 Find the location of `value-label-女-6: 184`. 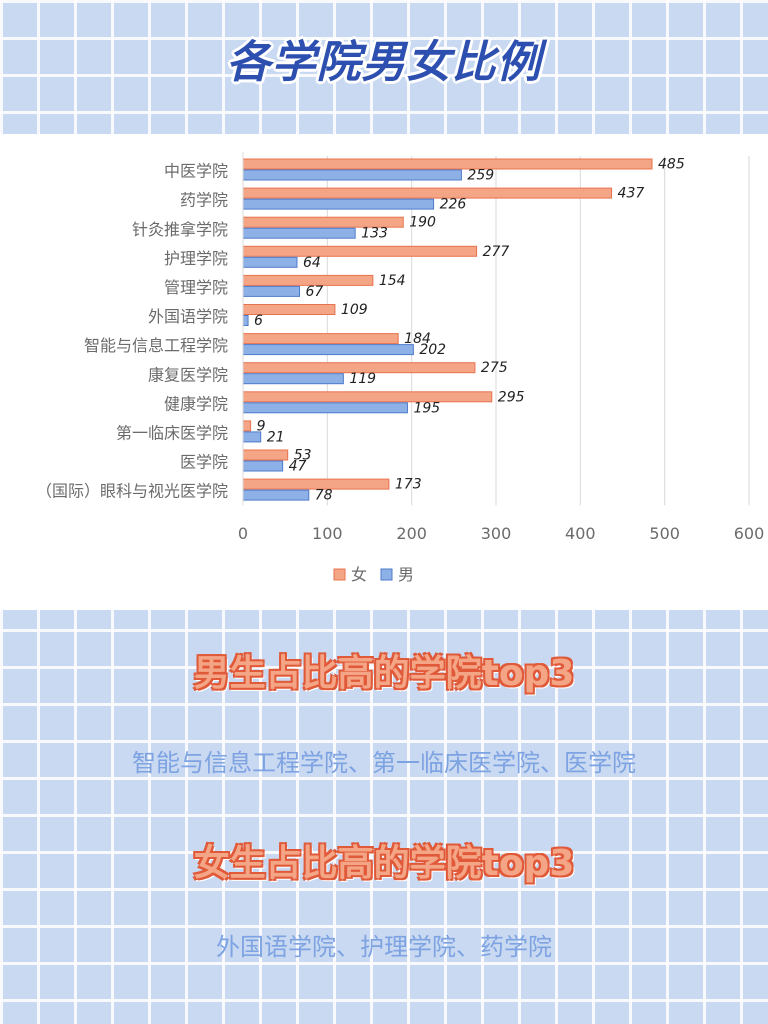

value-label-女-6: 184 is located at coordinates (417, 339).